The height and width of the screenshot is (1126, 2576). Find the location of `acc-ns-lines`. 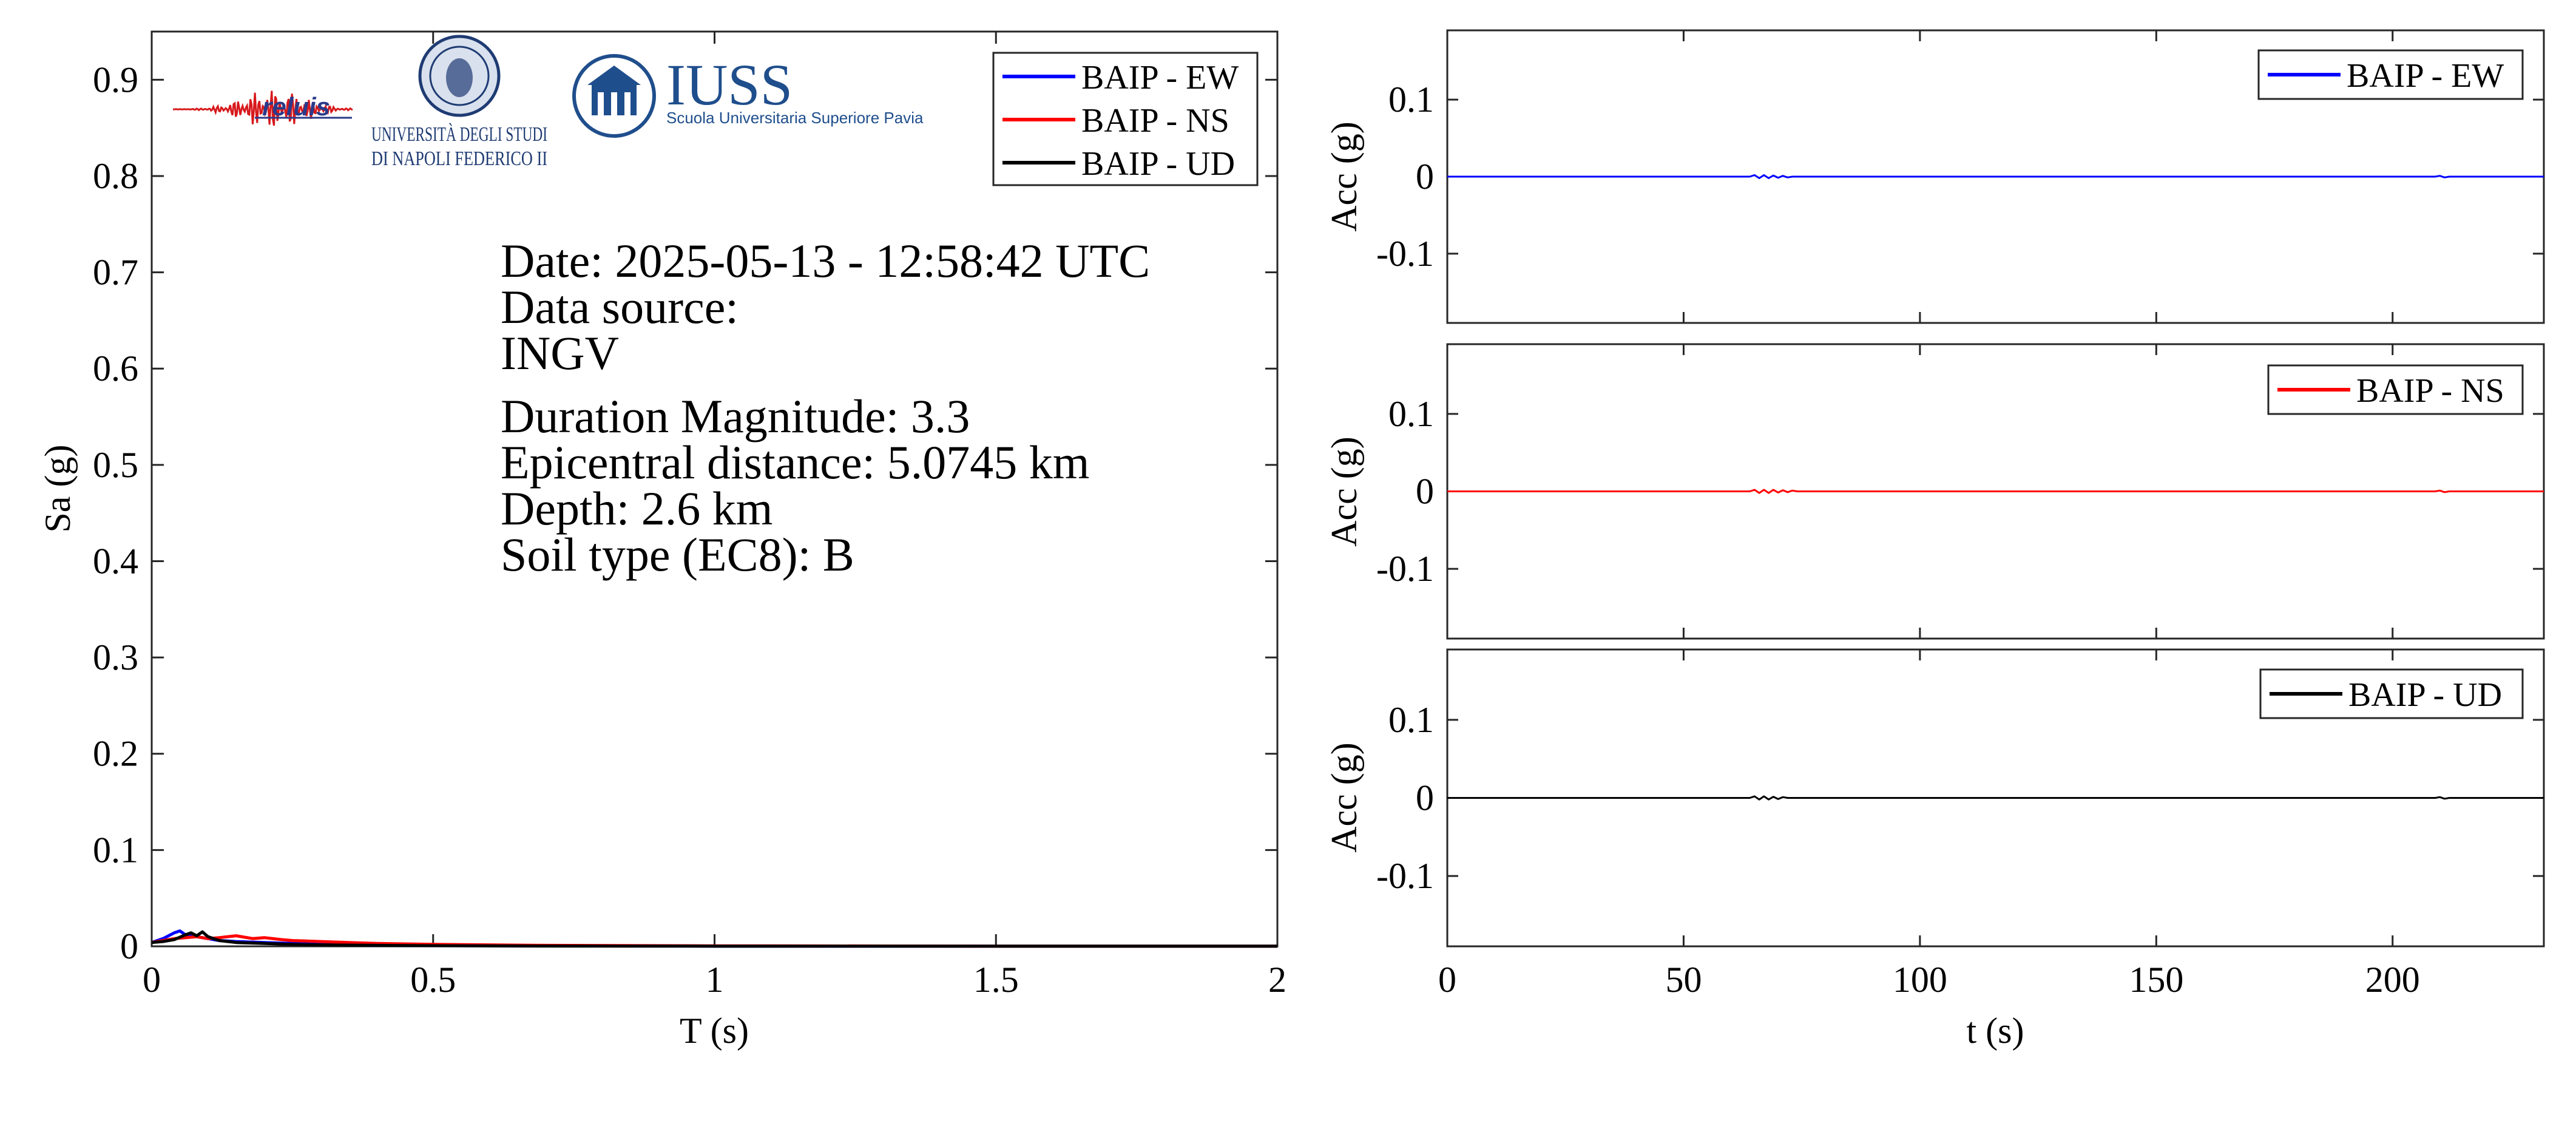

acc-ns-lines is located at coordinates (1995, 491).